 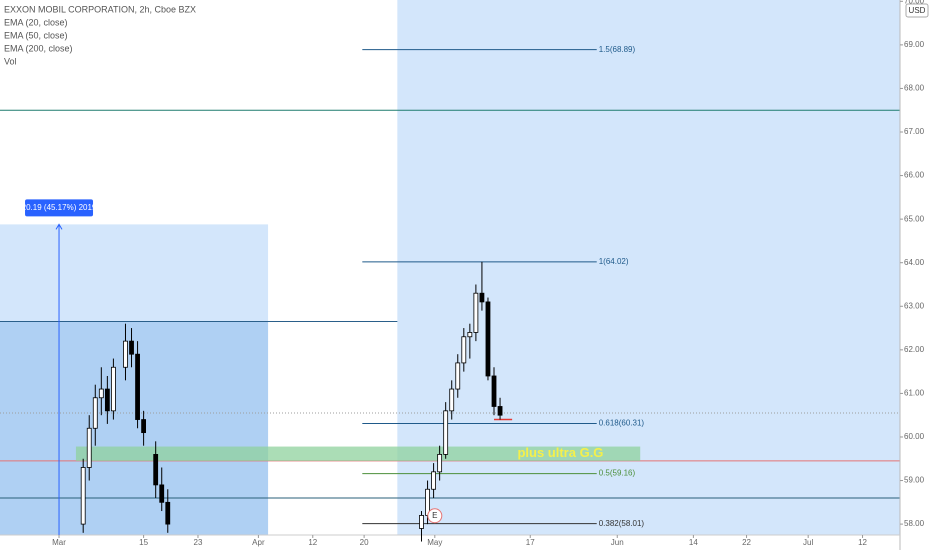 What do you see at coordinates (914, 480) in the screenshot?
I see `y-tick-label: 59.00` at bounding box center [914, 480].